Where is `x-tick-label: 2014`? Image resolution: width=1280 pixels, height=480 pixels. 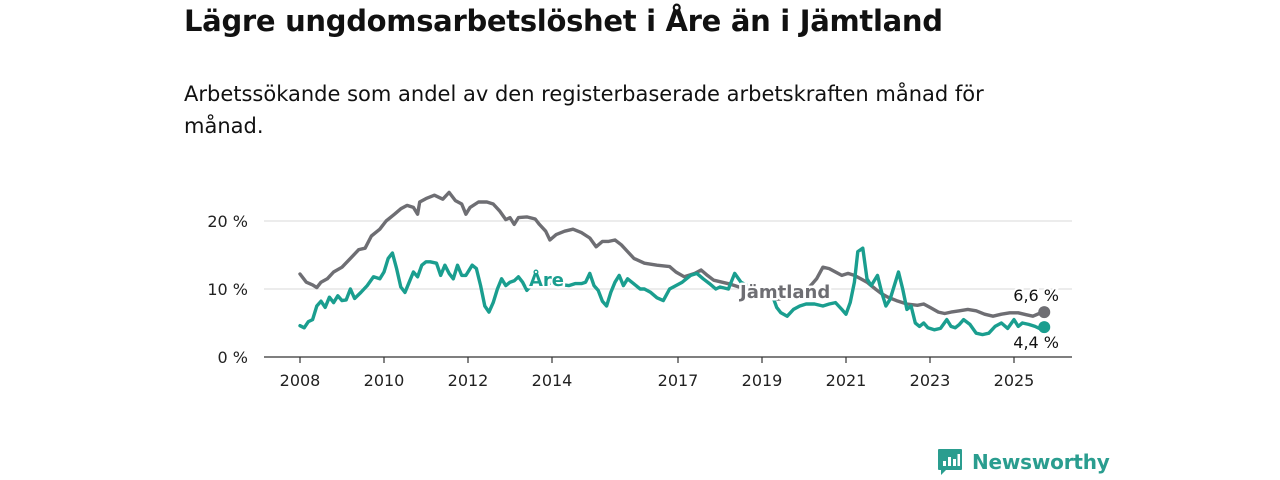 x-tick-label: 2014 is located at coordinates (552, 380).